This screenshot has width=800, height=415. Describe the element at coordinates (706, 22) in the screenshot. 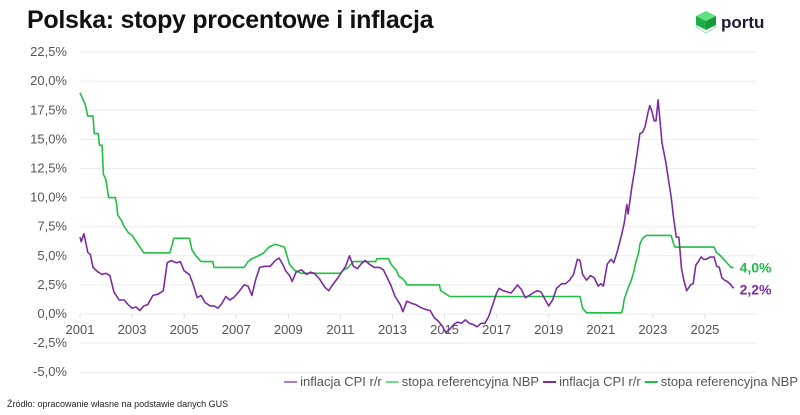

I see `green-cube-icon` at that location.